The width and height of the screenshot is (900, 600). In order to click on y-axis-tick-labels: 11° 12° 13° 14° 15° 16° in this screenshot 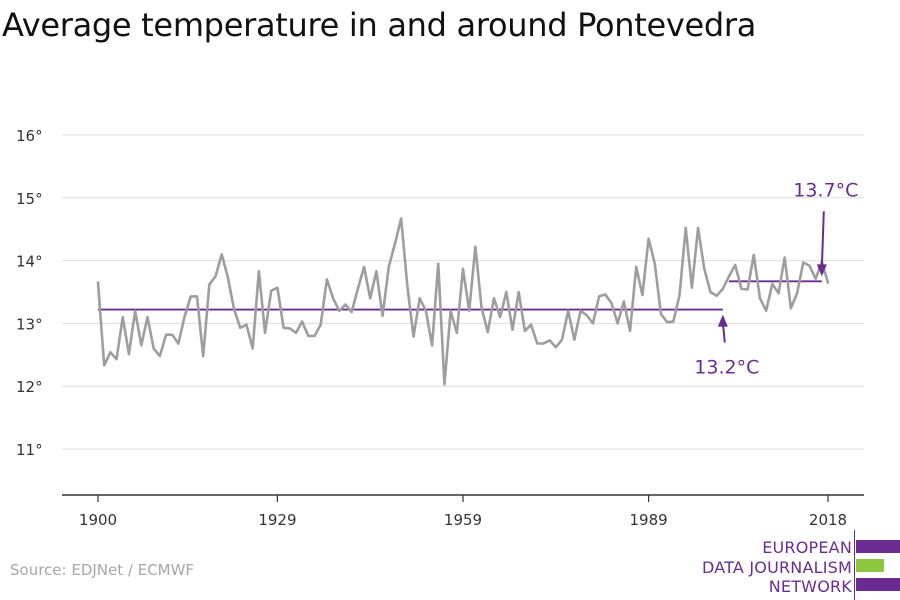, I will do `click(29, 293)`.